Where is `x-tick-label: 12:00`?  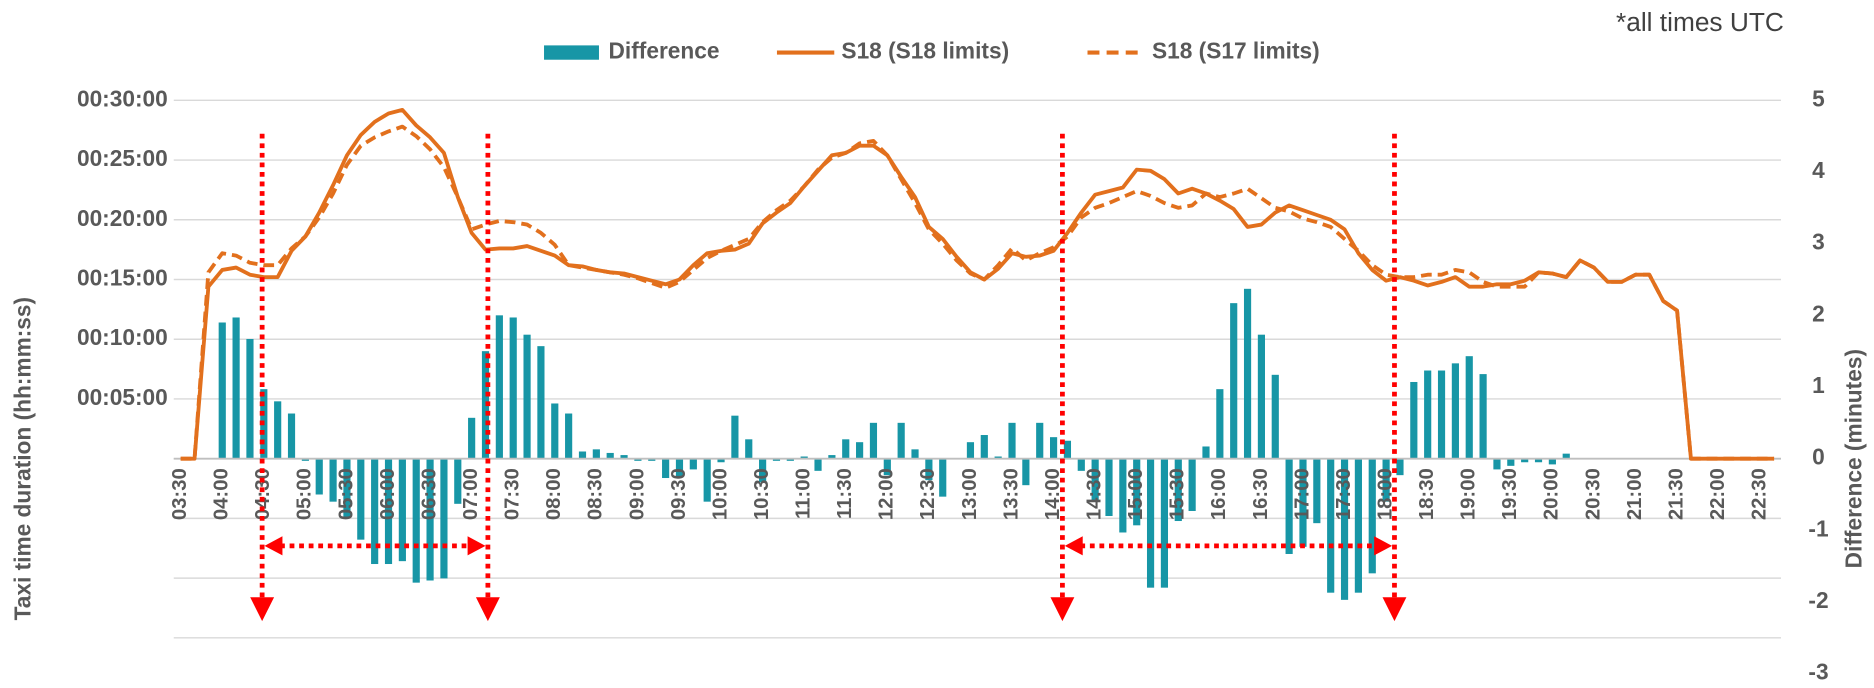
x-tick-label: 12:00 is located at coordinates (887, 494).